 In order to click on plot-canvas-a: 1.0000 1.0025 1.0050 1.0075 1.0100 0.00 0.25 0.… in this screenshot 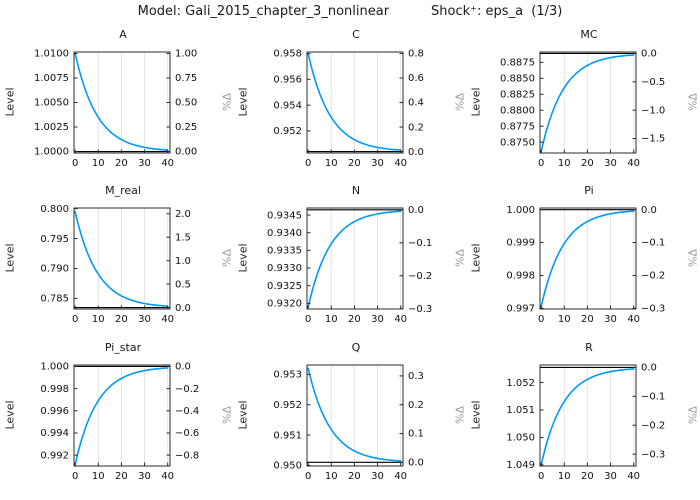, I will do `click(115, 109)`.